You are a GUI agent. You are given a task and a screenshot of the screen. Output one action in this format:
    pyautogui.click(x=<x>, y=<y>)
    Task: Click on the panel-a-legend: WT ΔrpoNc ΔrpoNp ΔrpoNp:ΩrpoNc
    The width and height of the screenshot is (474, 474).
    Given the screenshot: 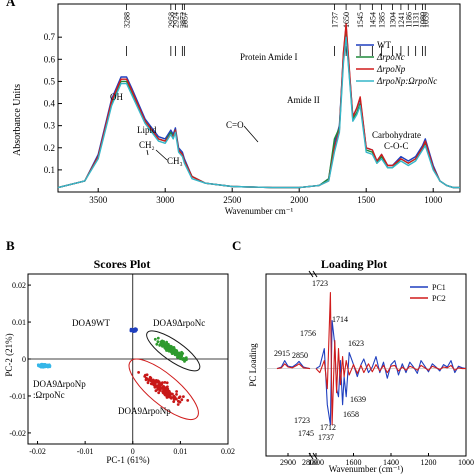 What is the action you would take?
    pyautogui.click(x=396, y=63)
    